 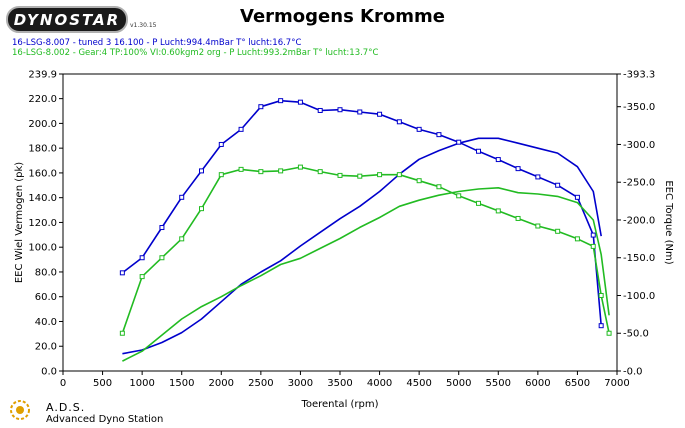 I want to click on x-tick-label: 3500, so click(x=339, y=383).